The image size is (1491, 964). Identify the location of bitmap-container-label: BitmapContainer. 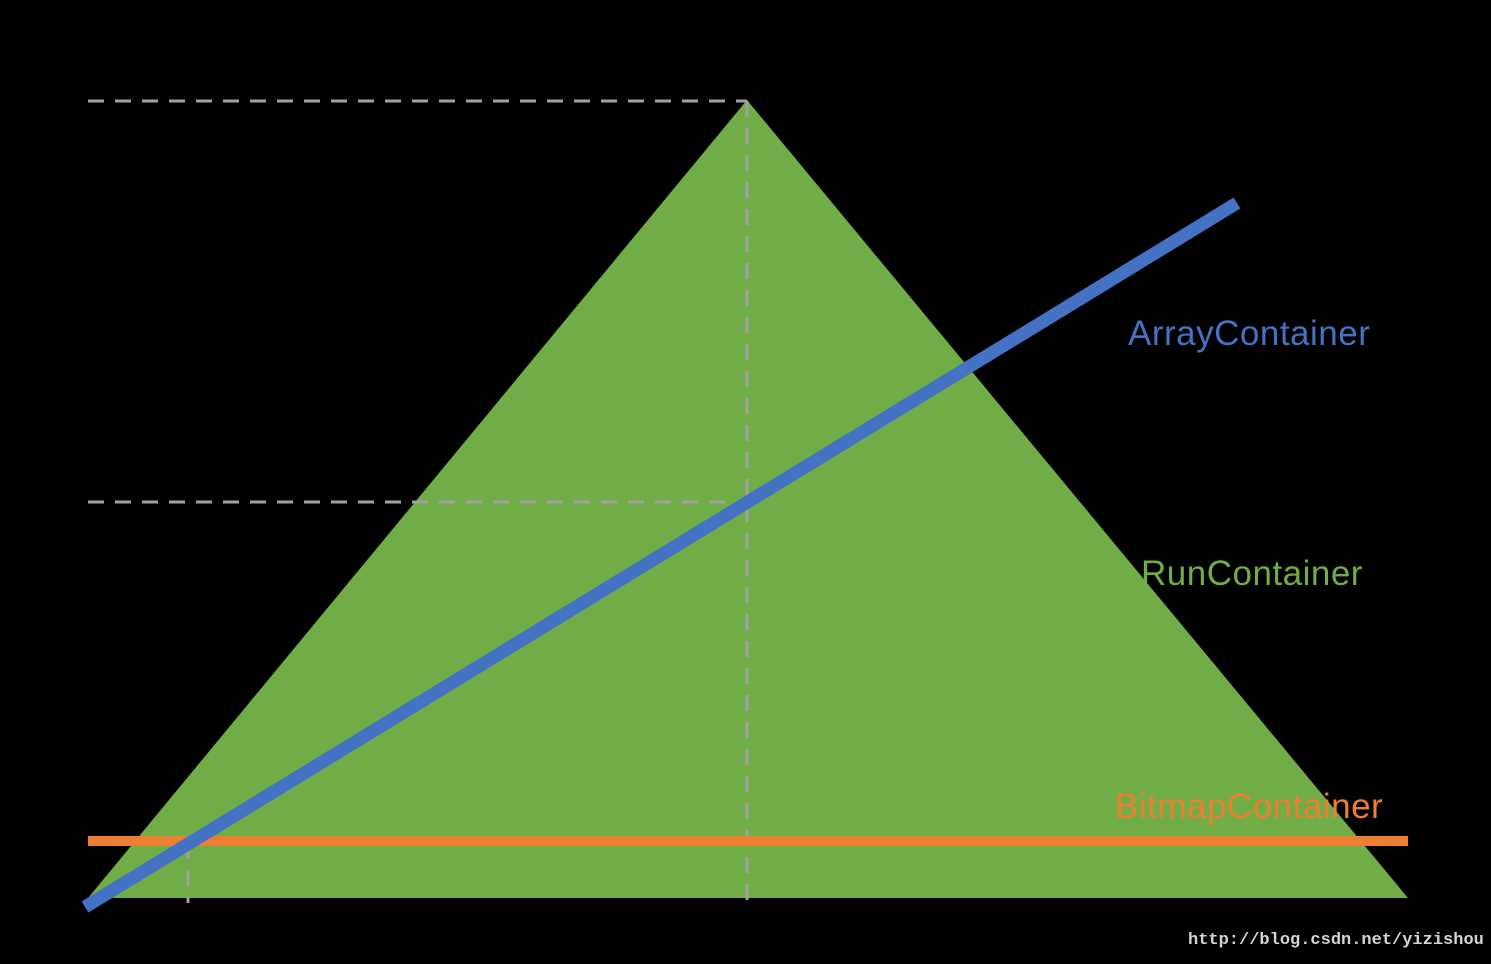
(1249, 806).